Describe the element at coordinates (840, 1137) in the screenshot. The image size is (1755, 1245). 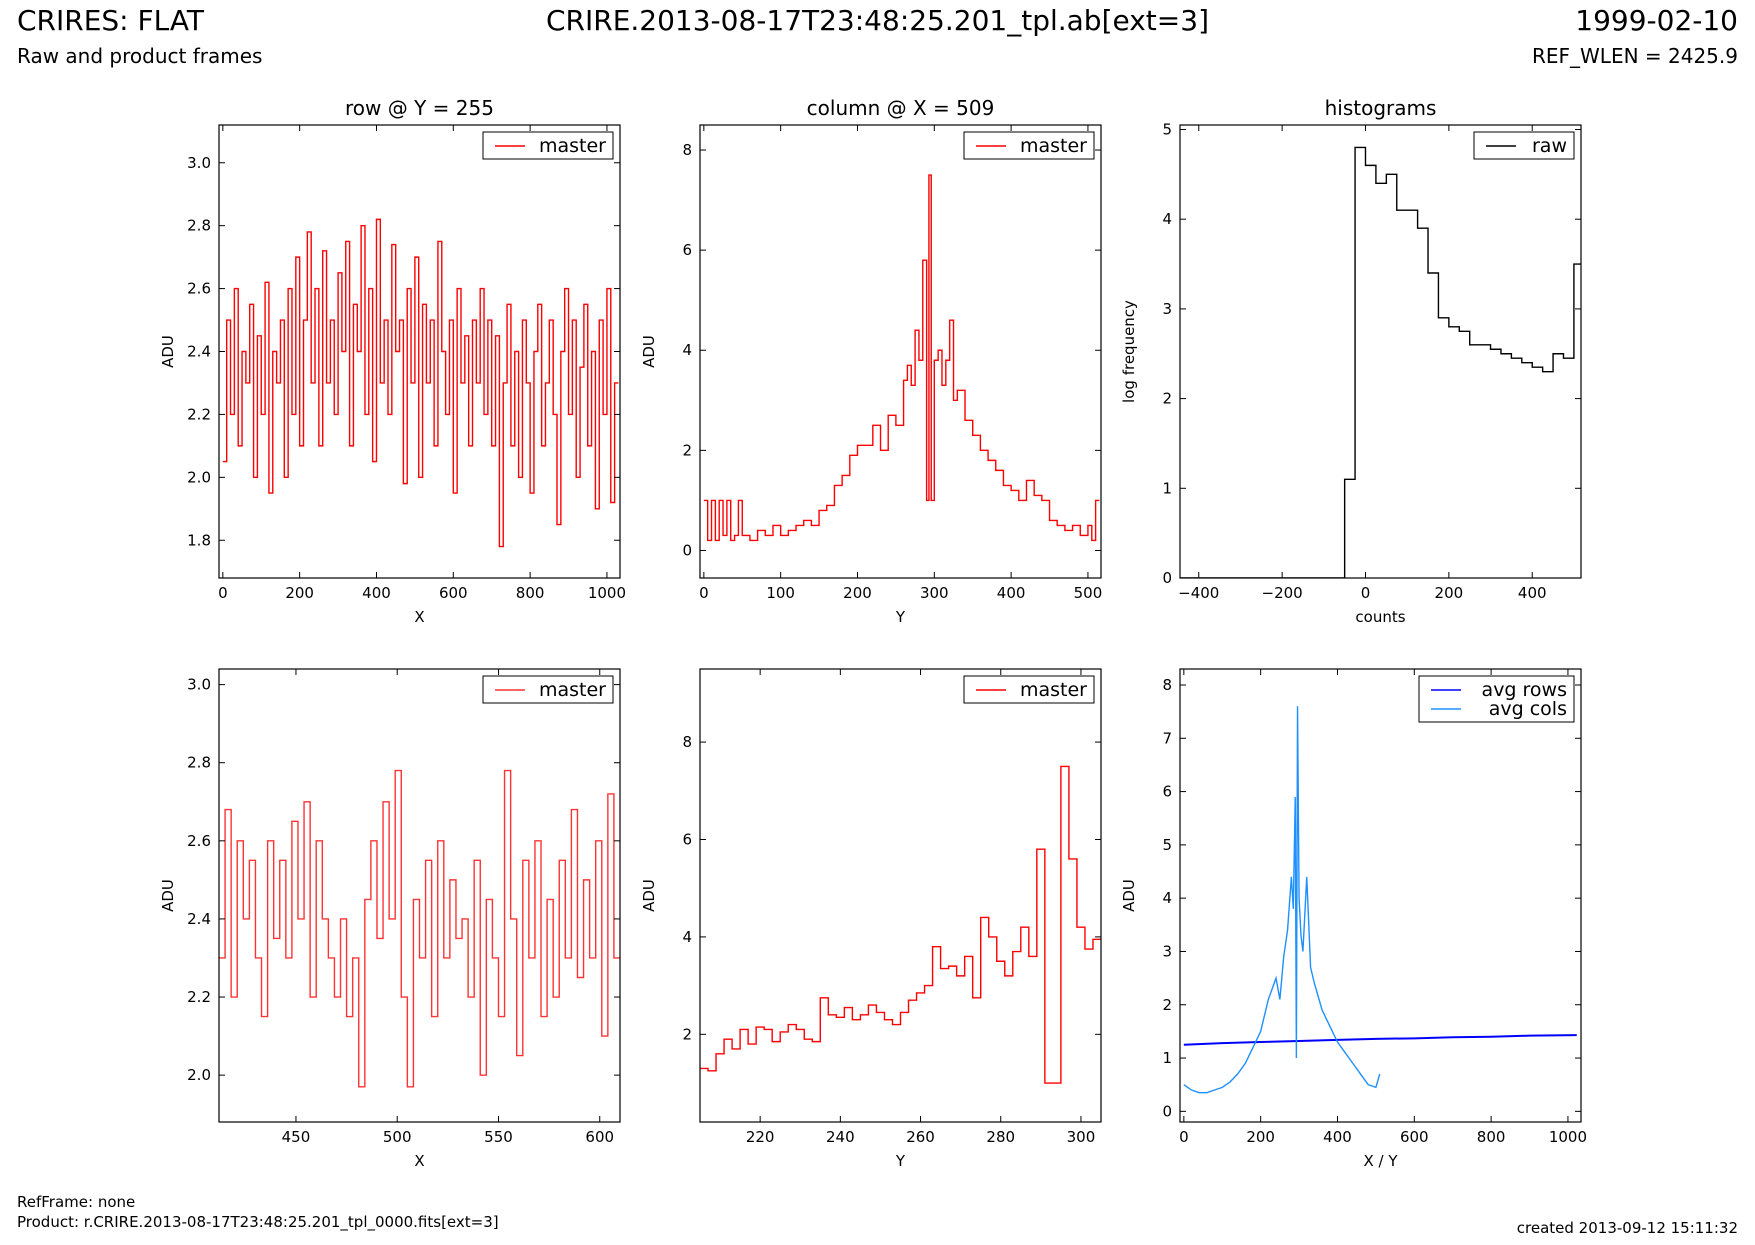
I see `x-tick-label: 240` at that location.